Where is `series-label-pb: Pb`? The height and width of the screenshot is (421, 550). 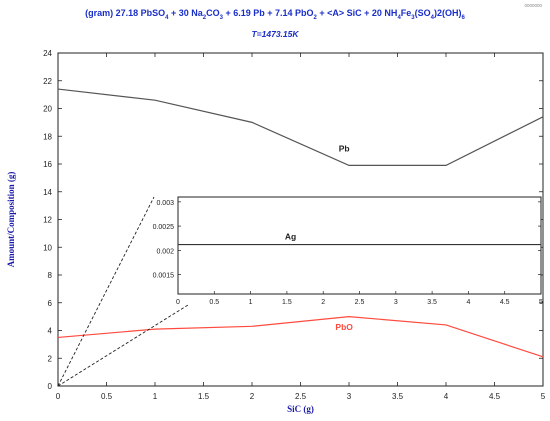
series-label-pb: Pb is located at coordinates (344, 149).